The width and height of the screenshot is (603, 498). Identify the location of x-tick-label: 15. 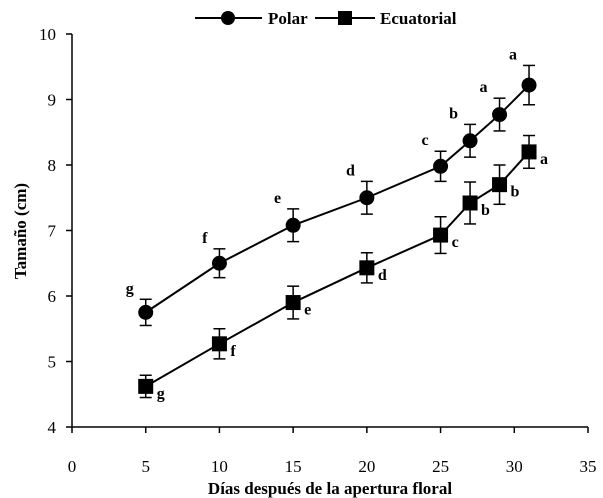
(293, 466).